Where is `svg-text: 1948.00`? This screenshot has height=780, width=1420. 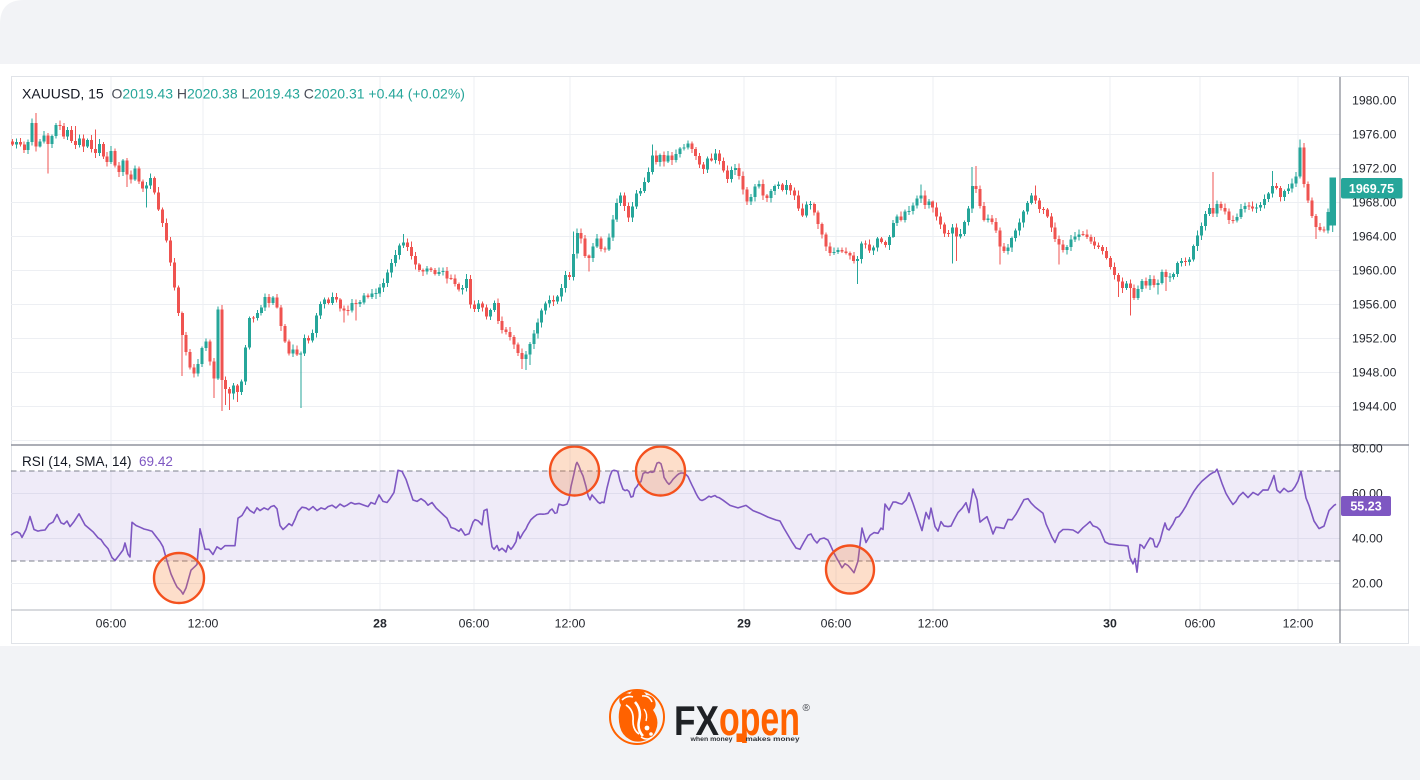 svg-text: 1948.00 is located at coordinates (1374, 373).